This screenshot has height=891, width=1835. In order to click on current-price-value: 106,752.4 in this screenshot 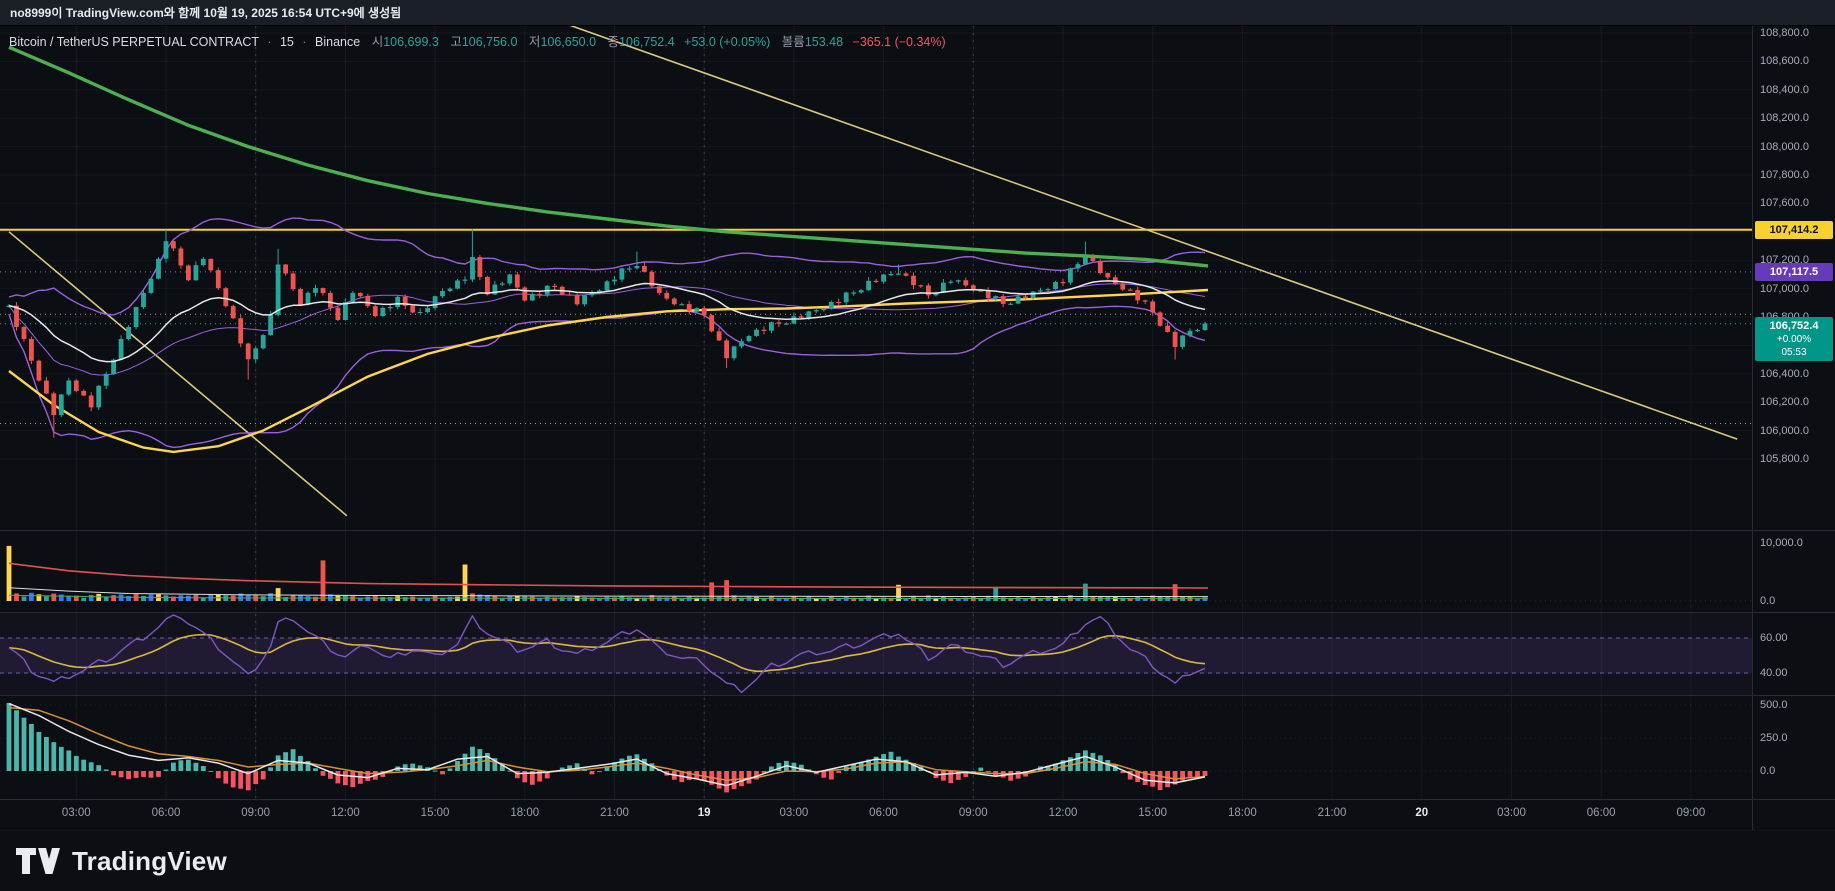, I will do `click(1794, 325)`.